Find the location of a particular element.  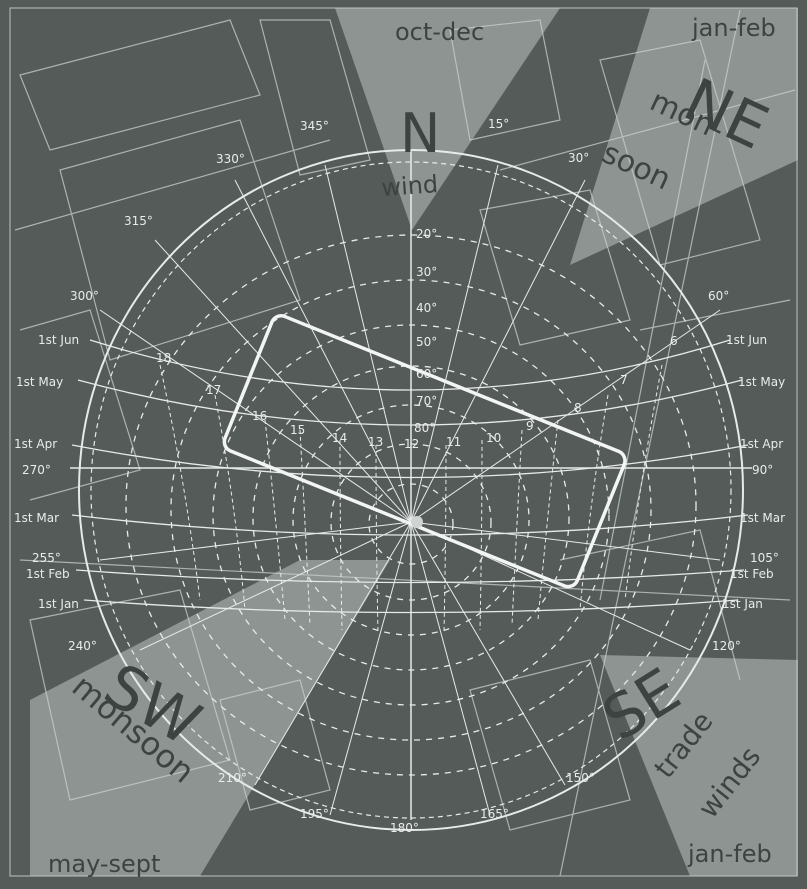

date-line-mar is located at coordinates (410, 525).